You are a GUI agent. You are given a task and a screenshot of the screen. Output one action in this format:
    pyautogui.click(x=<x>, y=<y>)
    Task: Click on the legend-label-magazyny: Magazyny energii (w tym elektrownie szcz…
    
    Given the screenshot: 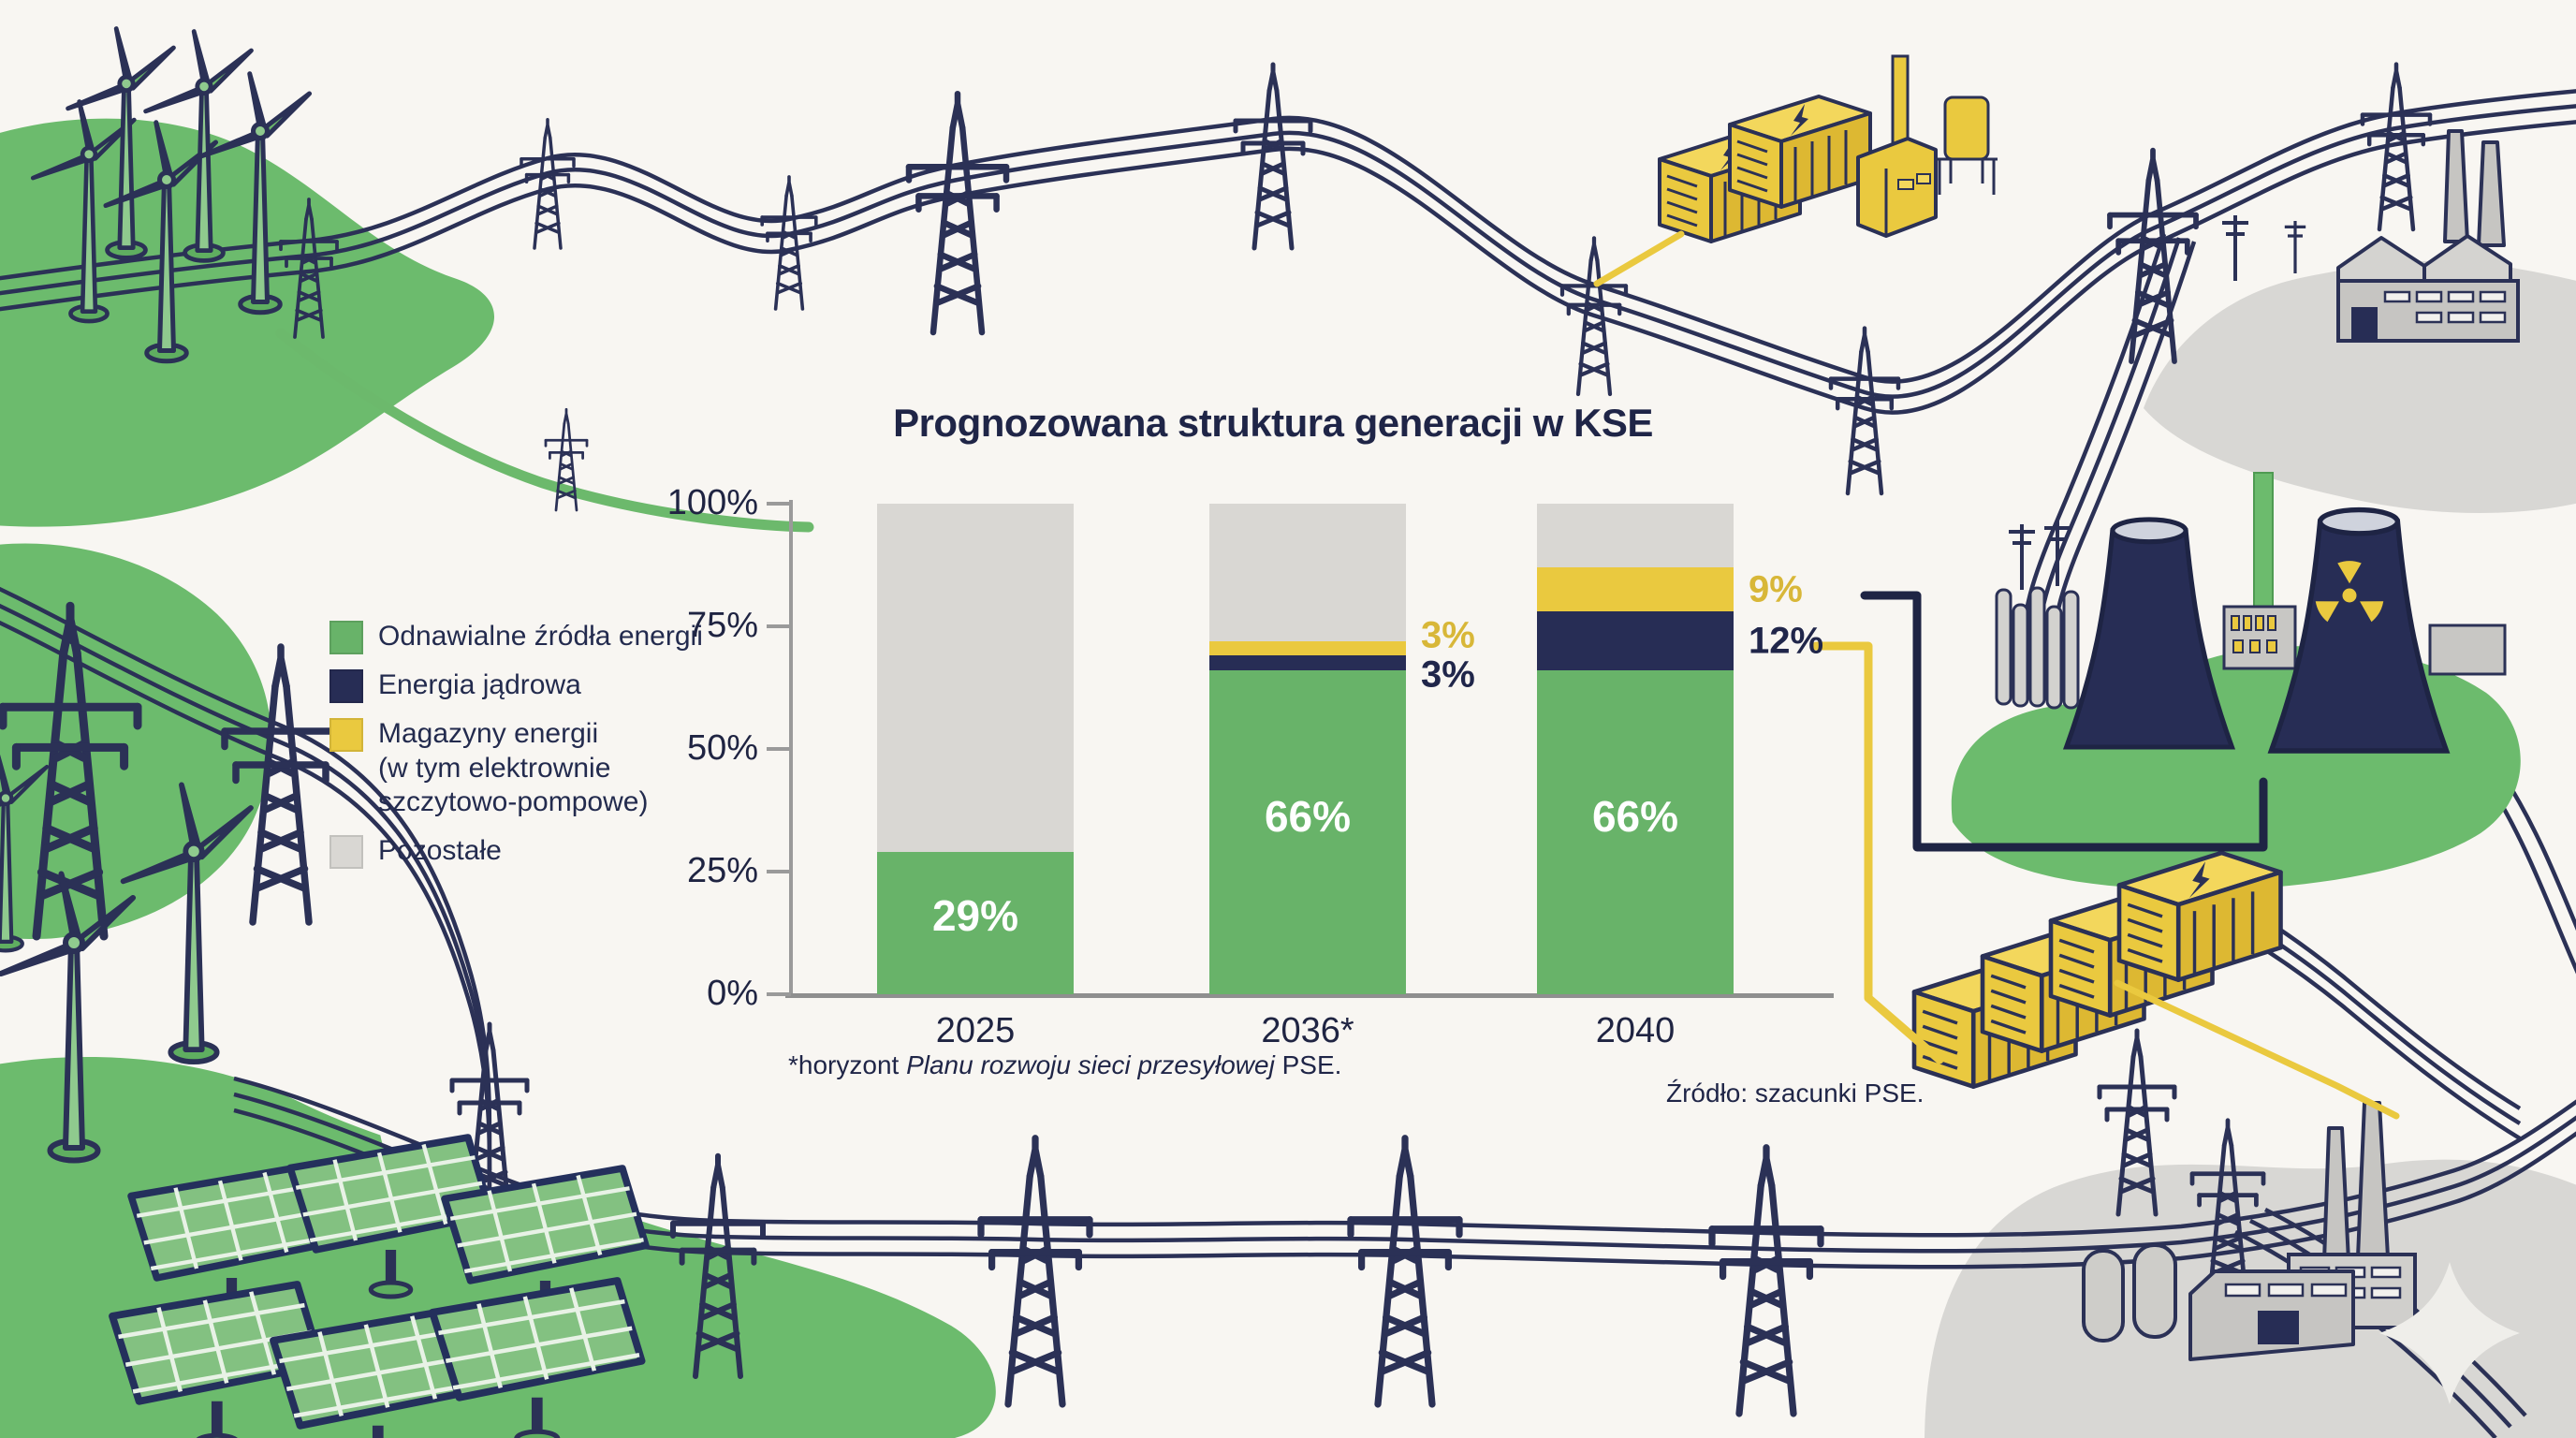 What is the action you would take?
    pyautogui.click(x=513, y=768)
    